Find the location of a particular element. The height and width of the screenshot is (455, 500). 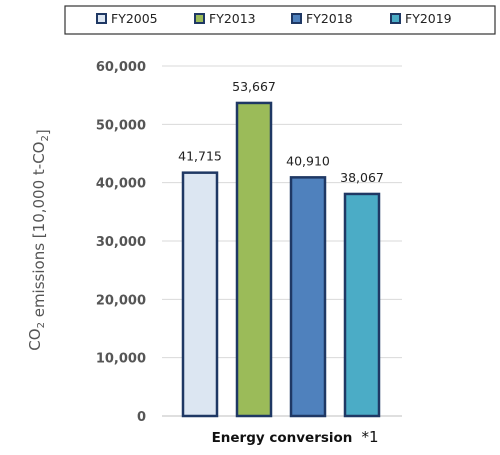

x-category-label: Energy conversion is located at coordinates (282, 438).